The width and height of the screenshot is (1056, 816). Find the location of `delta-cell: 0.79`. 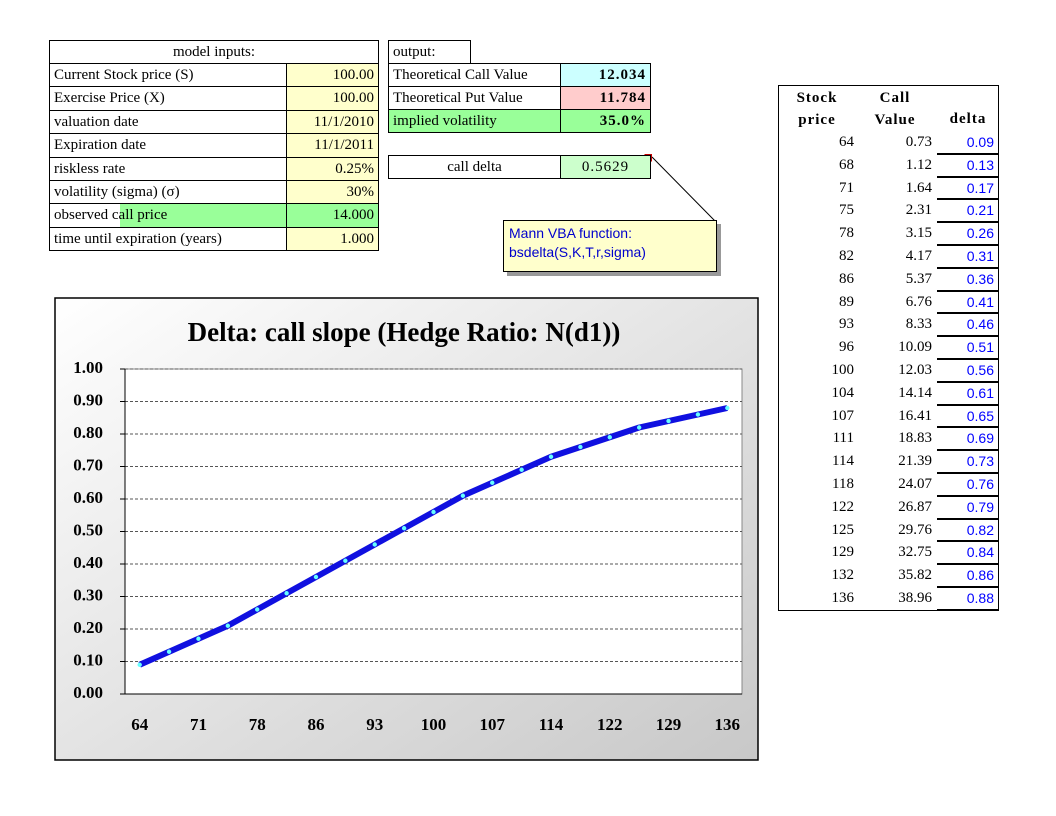

delta-cell: 0.79 is located at coordinates (968, 507).